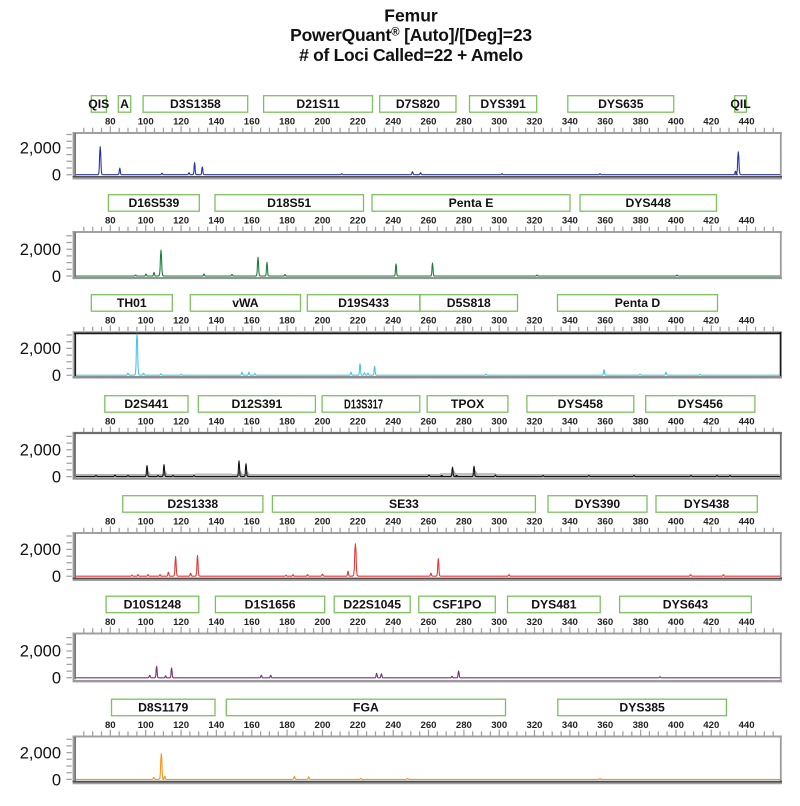 The height and width of the screenshot is (806, 800). I want to click on svg-text: D19S433, so click(363, 303).